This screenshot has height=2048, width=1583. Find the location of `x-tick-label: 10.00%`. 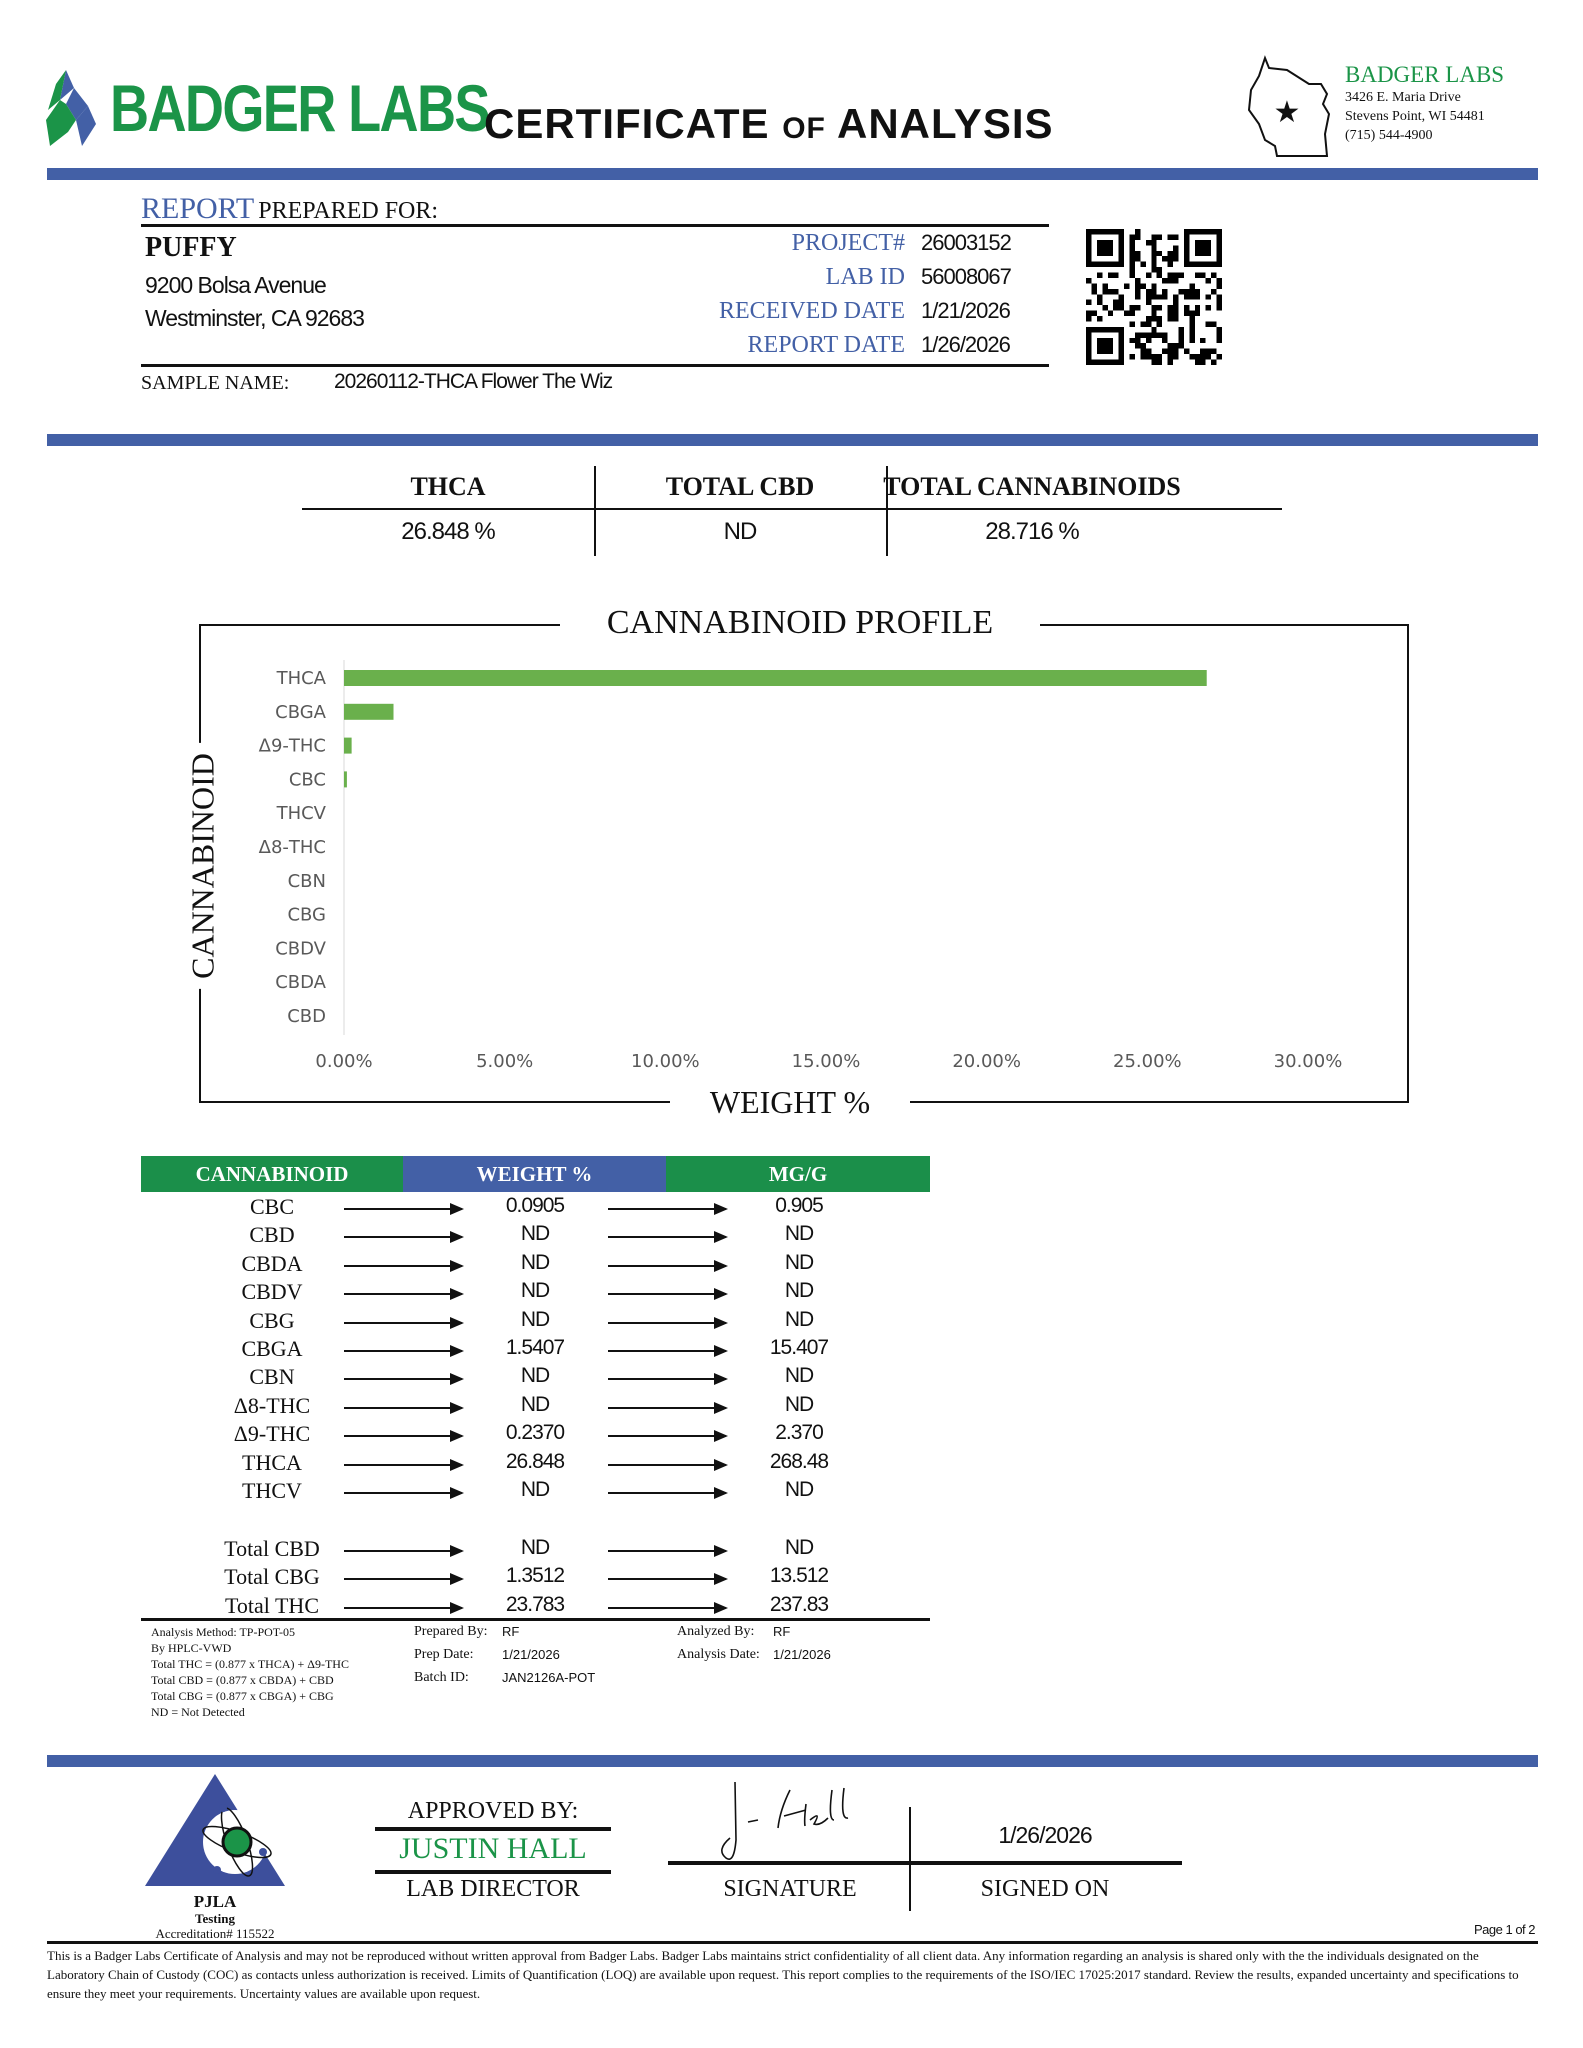

x-tick-label: 10.00% is located at coordinates (665, 1061).